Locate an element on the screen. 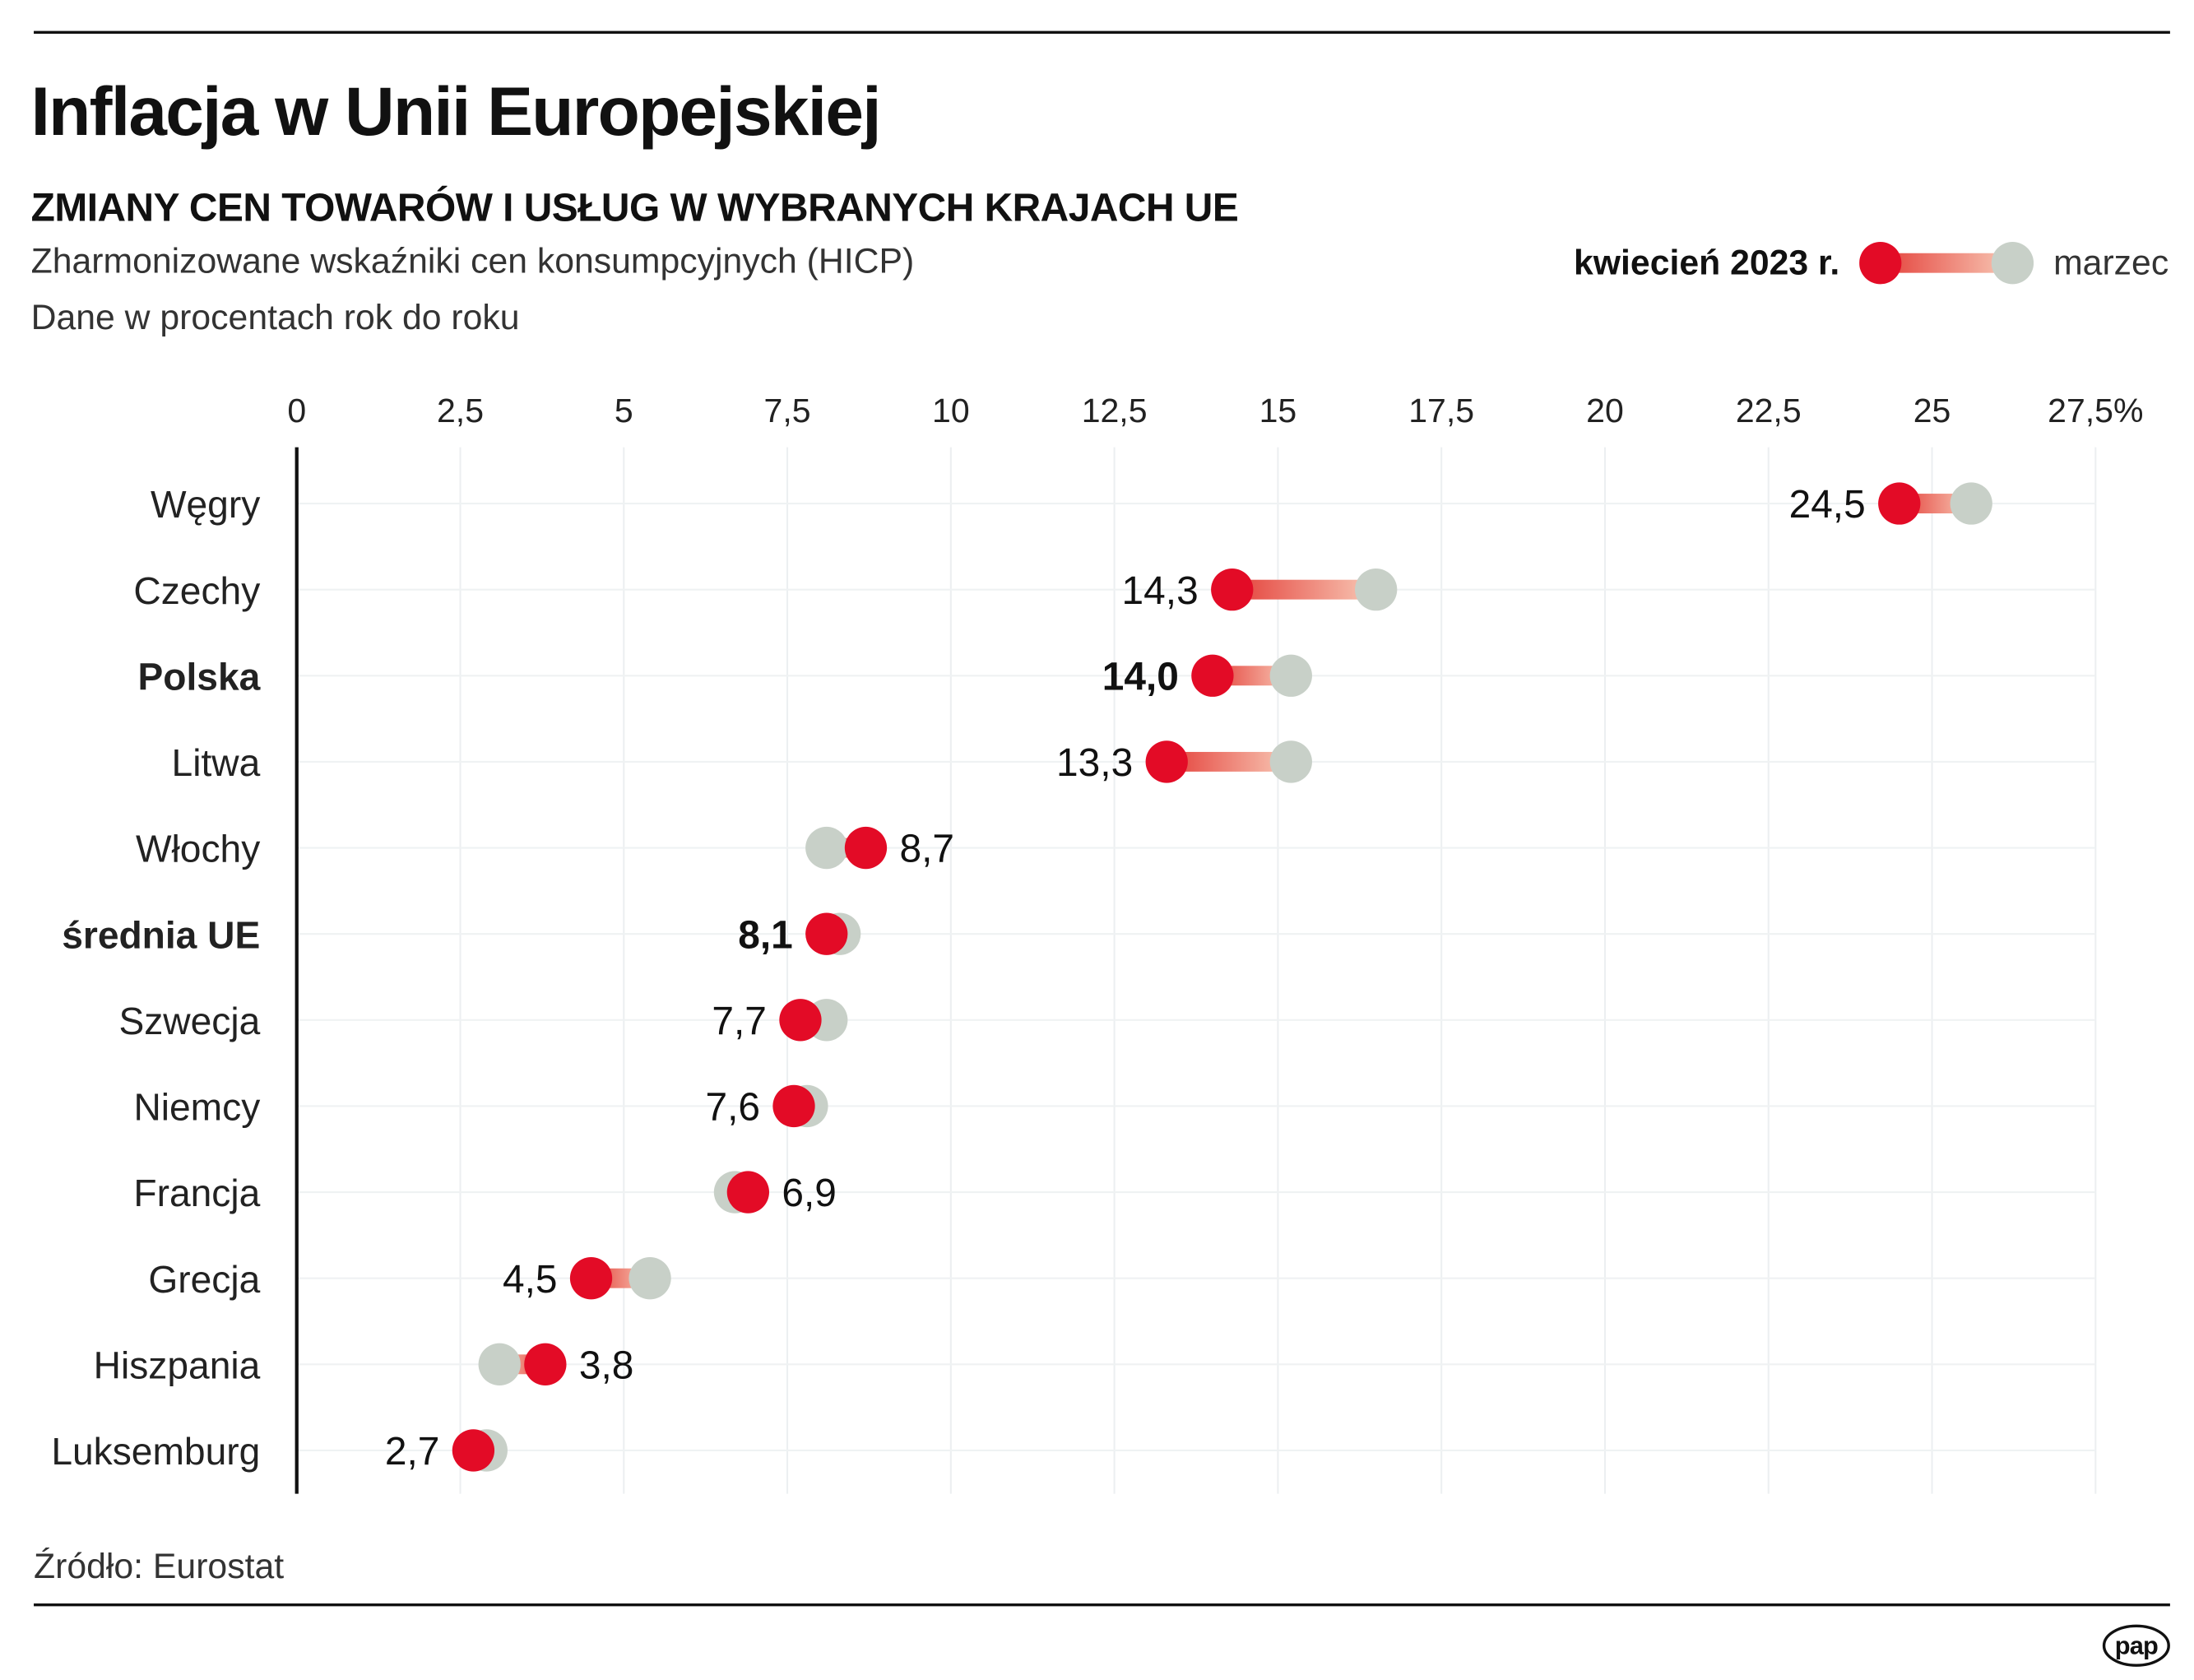 This screenshot has width=2194, height=1680. category-label: Francja is located at coordinates (196, 1193).